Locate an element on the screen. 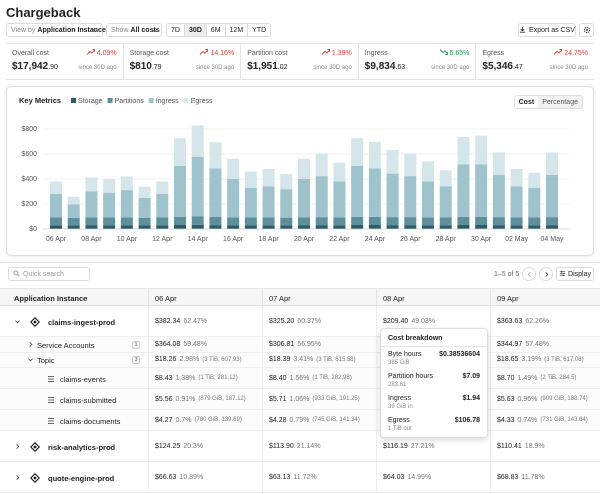 The height and width of the screenshot is (494, 600). cell-detail: (745 GiB, 141.34) is located at coordinates (336, 420).